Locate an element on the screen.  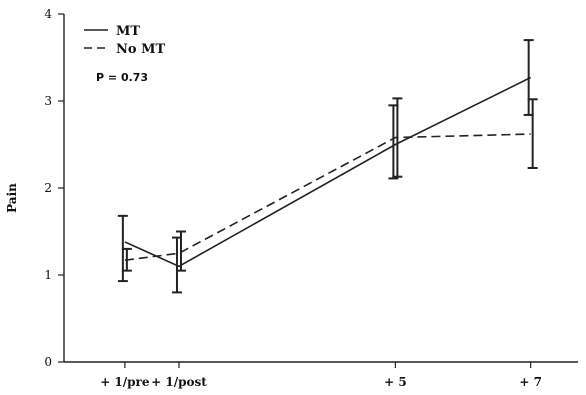
legend-label-no-mt: No MT is located at coordinates (140, 49).